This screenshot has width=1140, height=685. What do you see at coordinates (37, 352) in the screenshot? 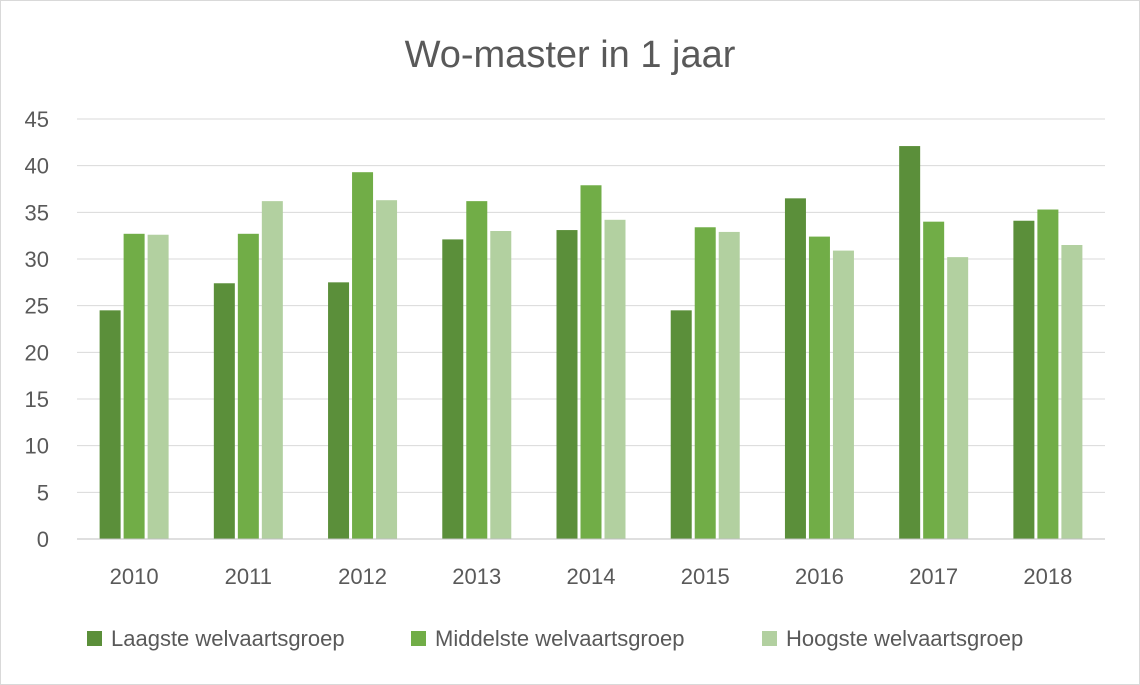
I see `y-tick-label: 20` at bounding box center [37, 352].